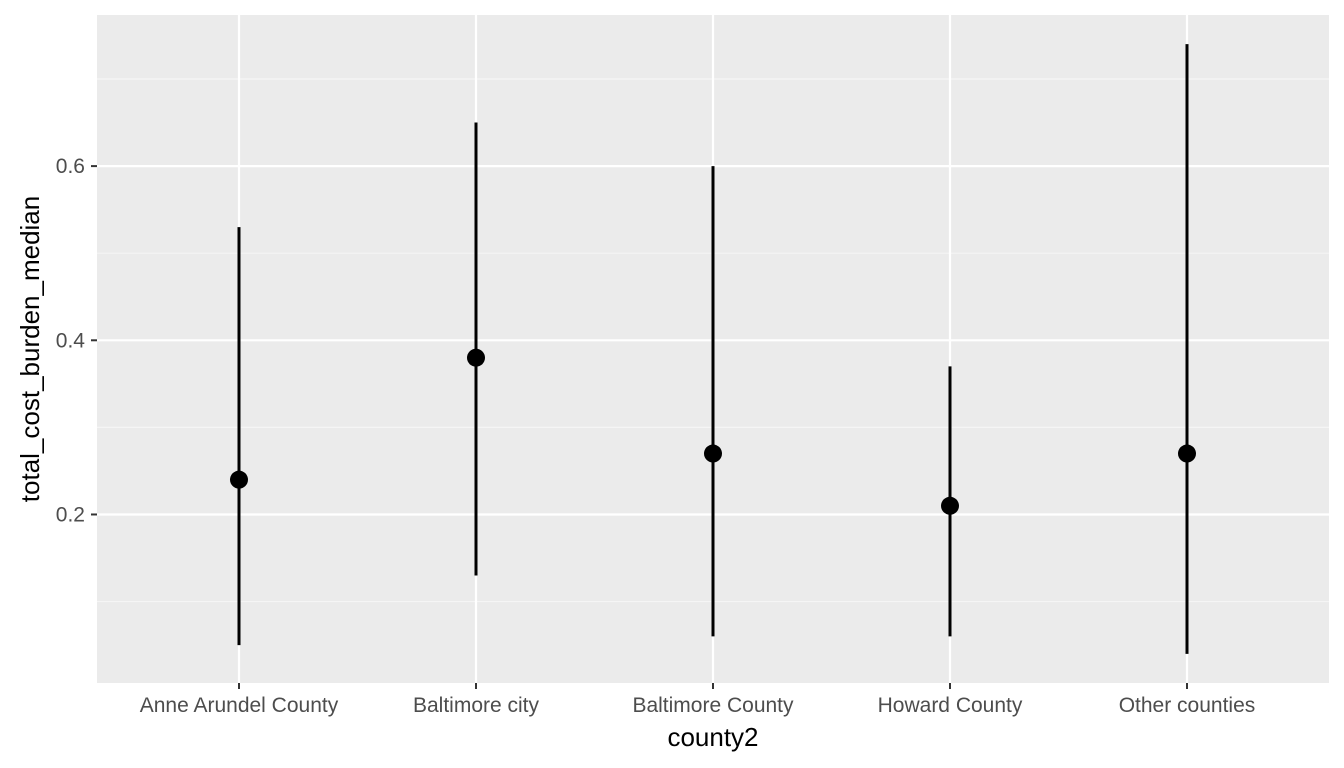  I want to click on x-axis-title: county2, so click(712, 737).